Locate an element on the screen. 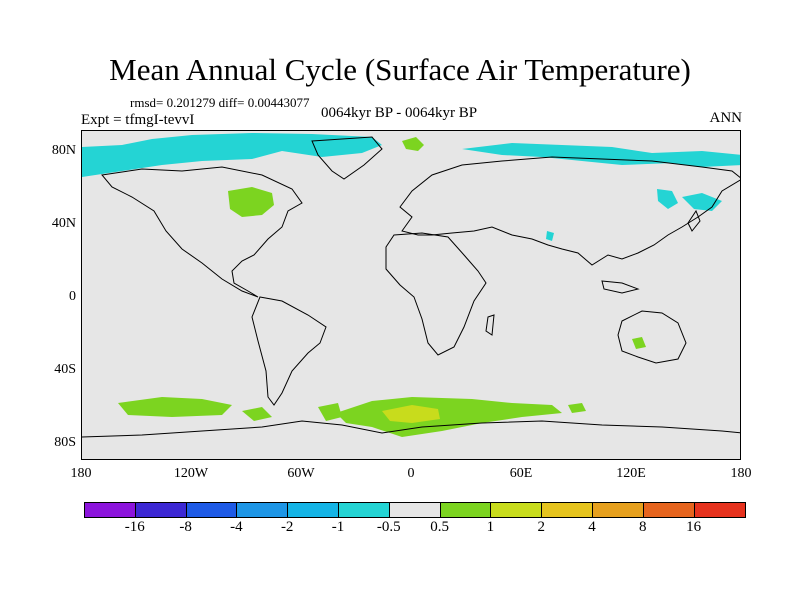  y-tick-label: 0 is located at coordinates (72, 296).